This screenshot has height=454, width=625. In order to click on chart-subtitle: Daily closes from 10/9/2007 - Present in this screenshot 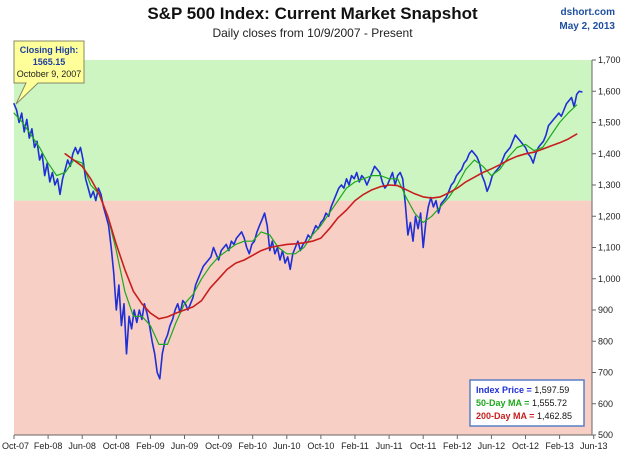, I will do `click(312, 33)`.